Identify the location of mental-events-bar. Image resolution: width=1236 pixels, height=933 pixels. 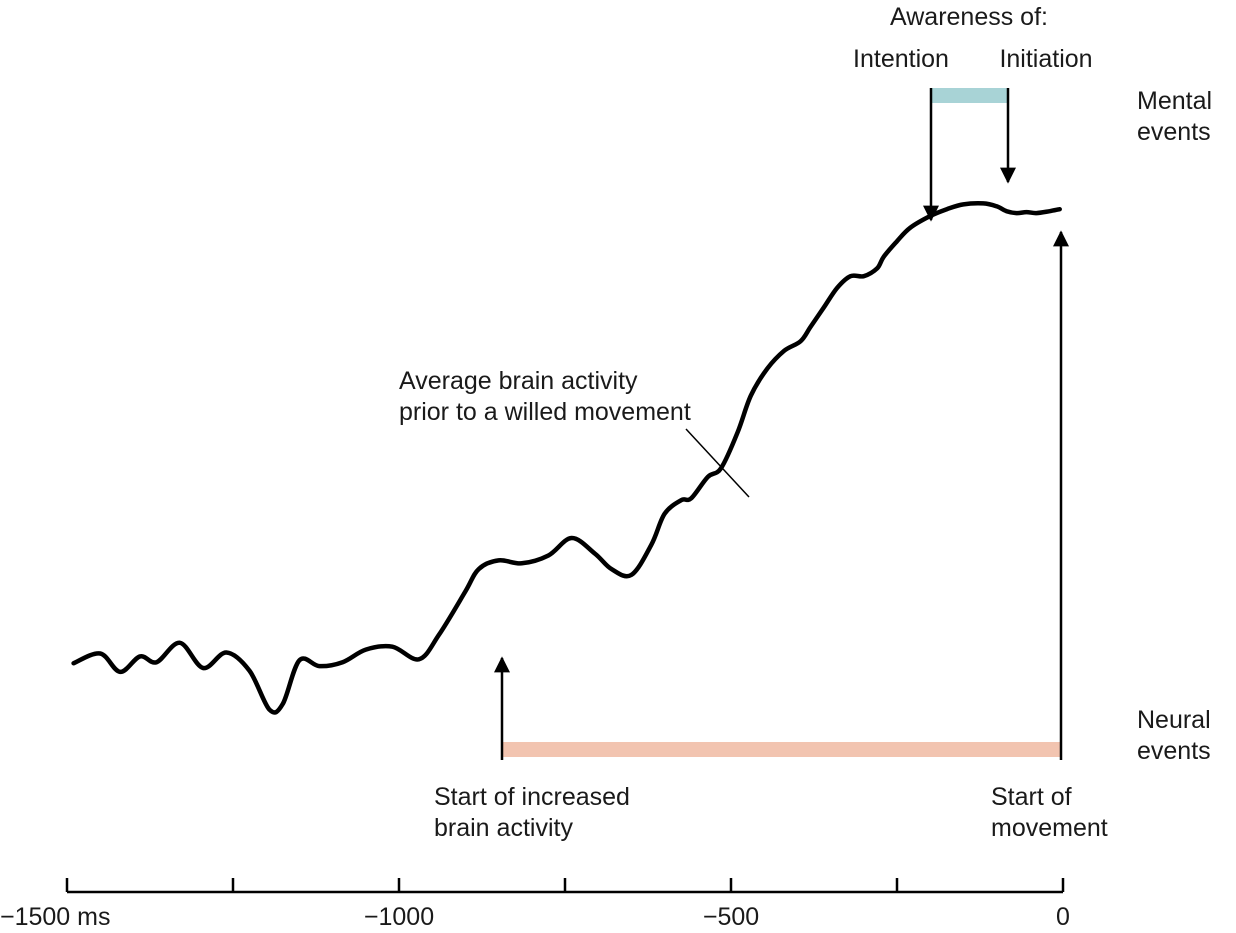
(969, 95).